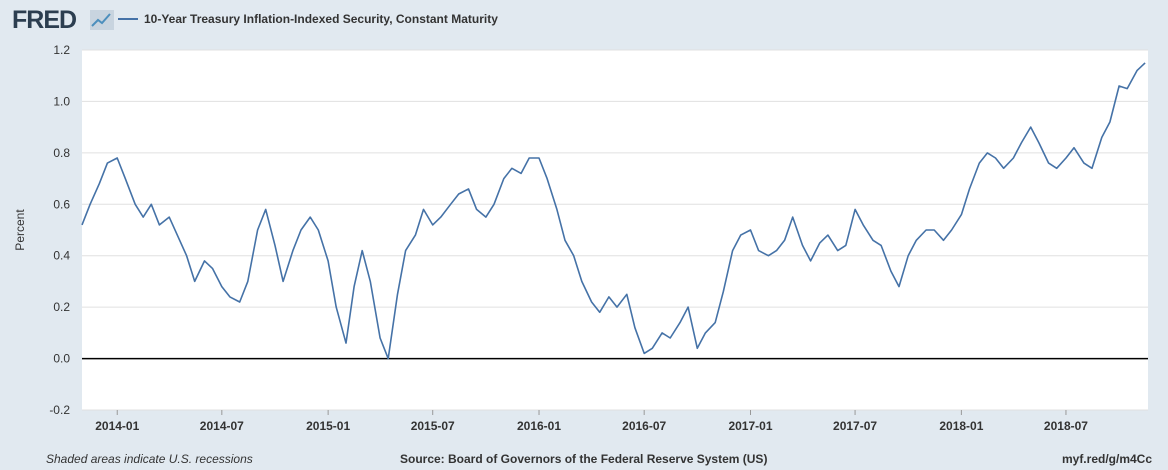 The image size is (1168, 470). Describe the element at coordinates (61, 359) in the screenshot. I see `y-tick-label: 0.0` at that location.